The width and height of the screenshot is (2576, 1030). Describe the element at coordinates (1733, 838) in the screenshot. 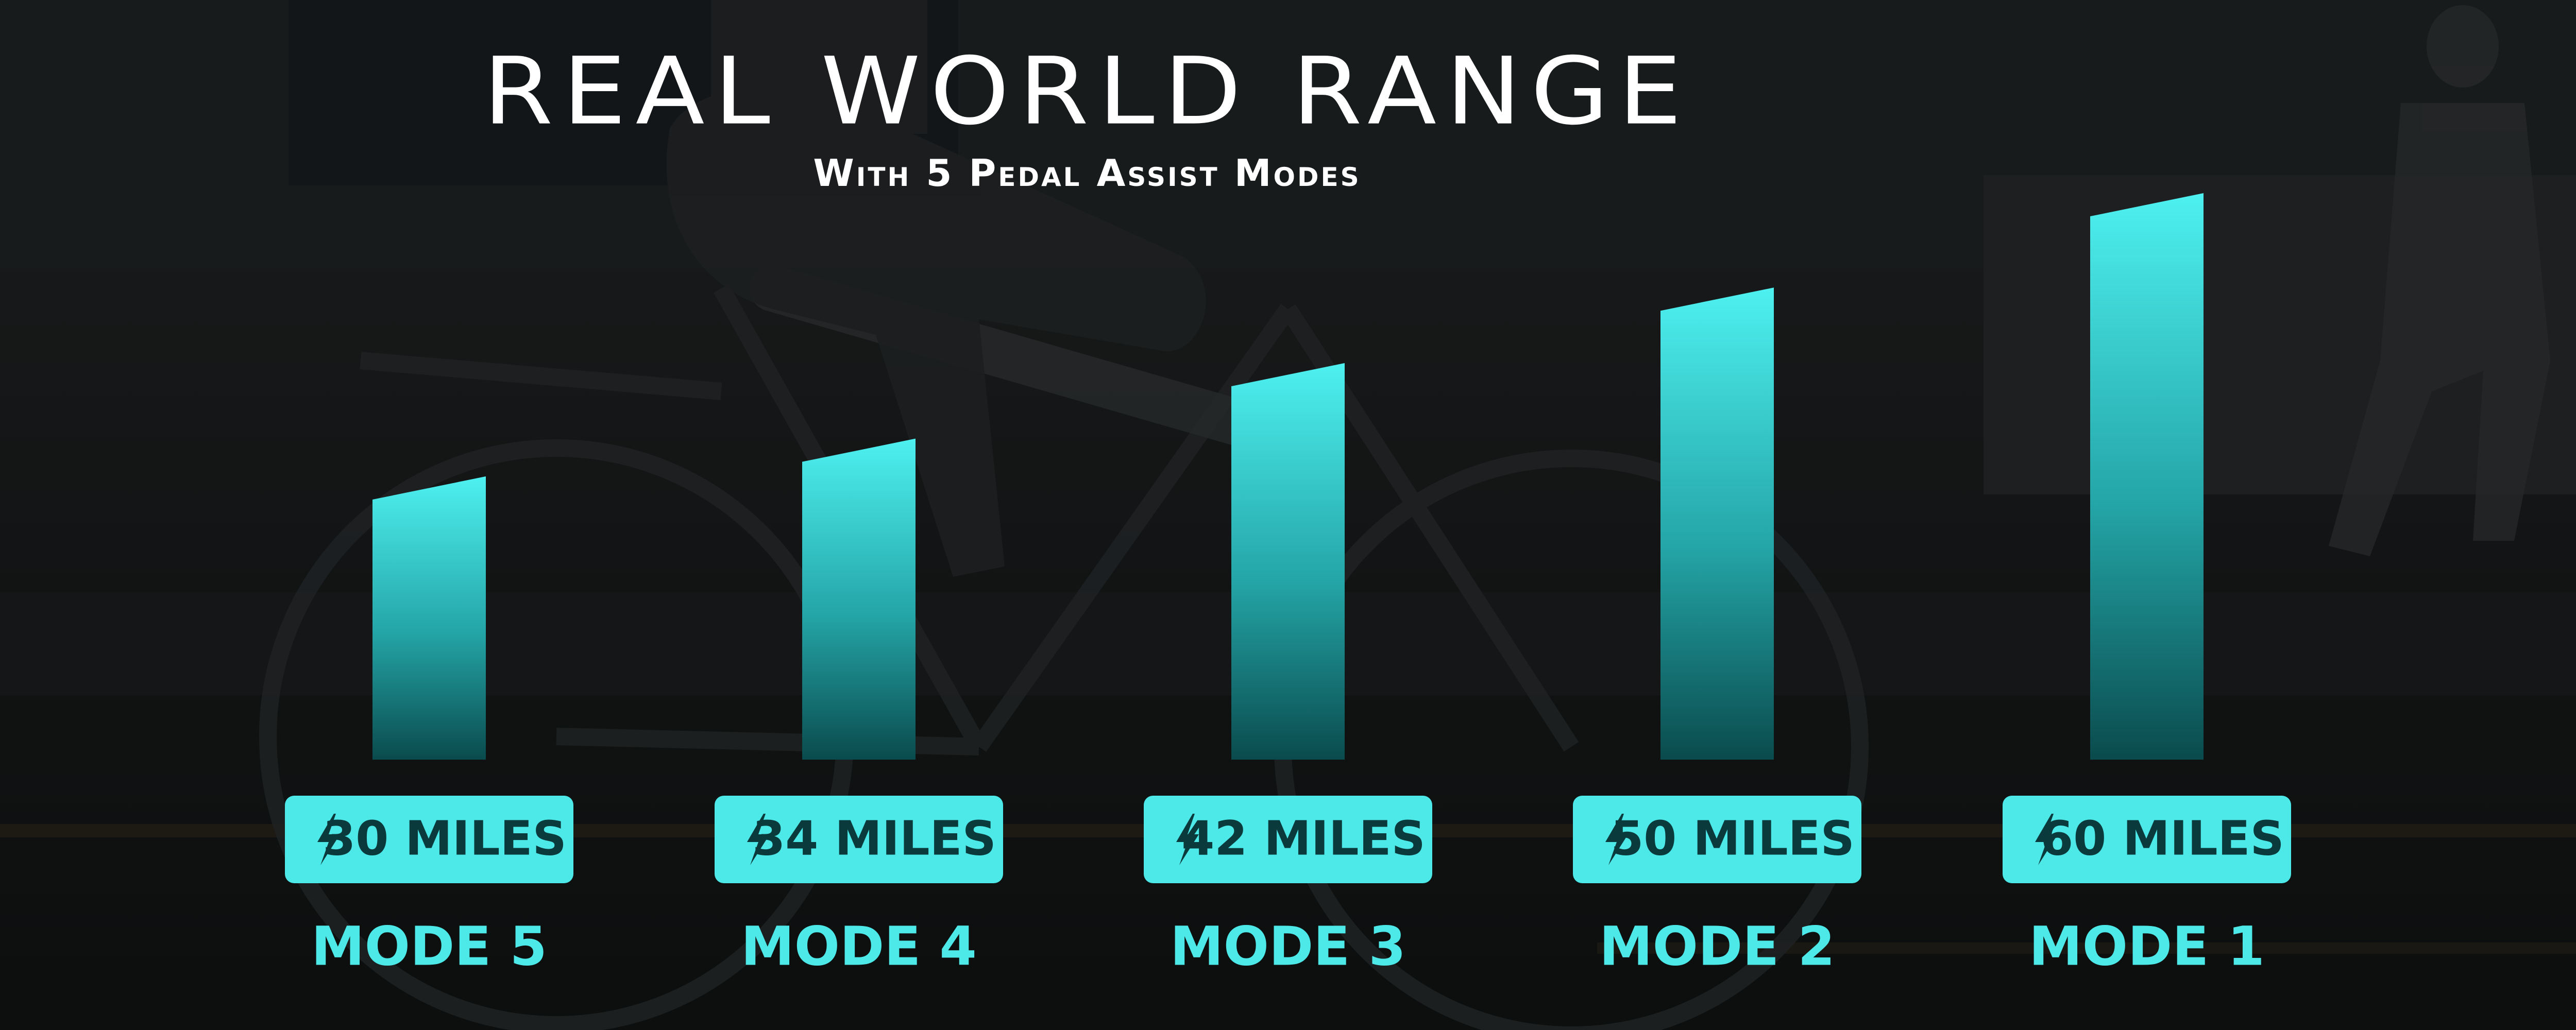

I see `data-label: 50 MILES` at that location.